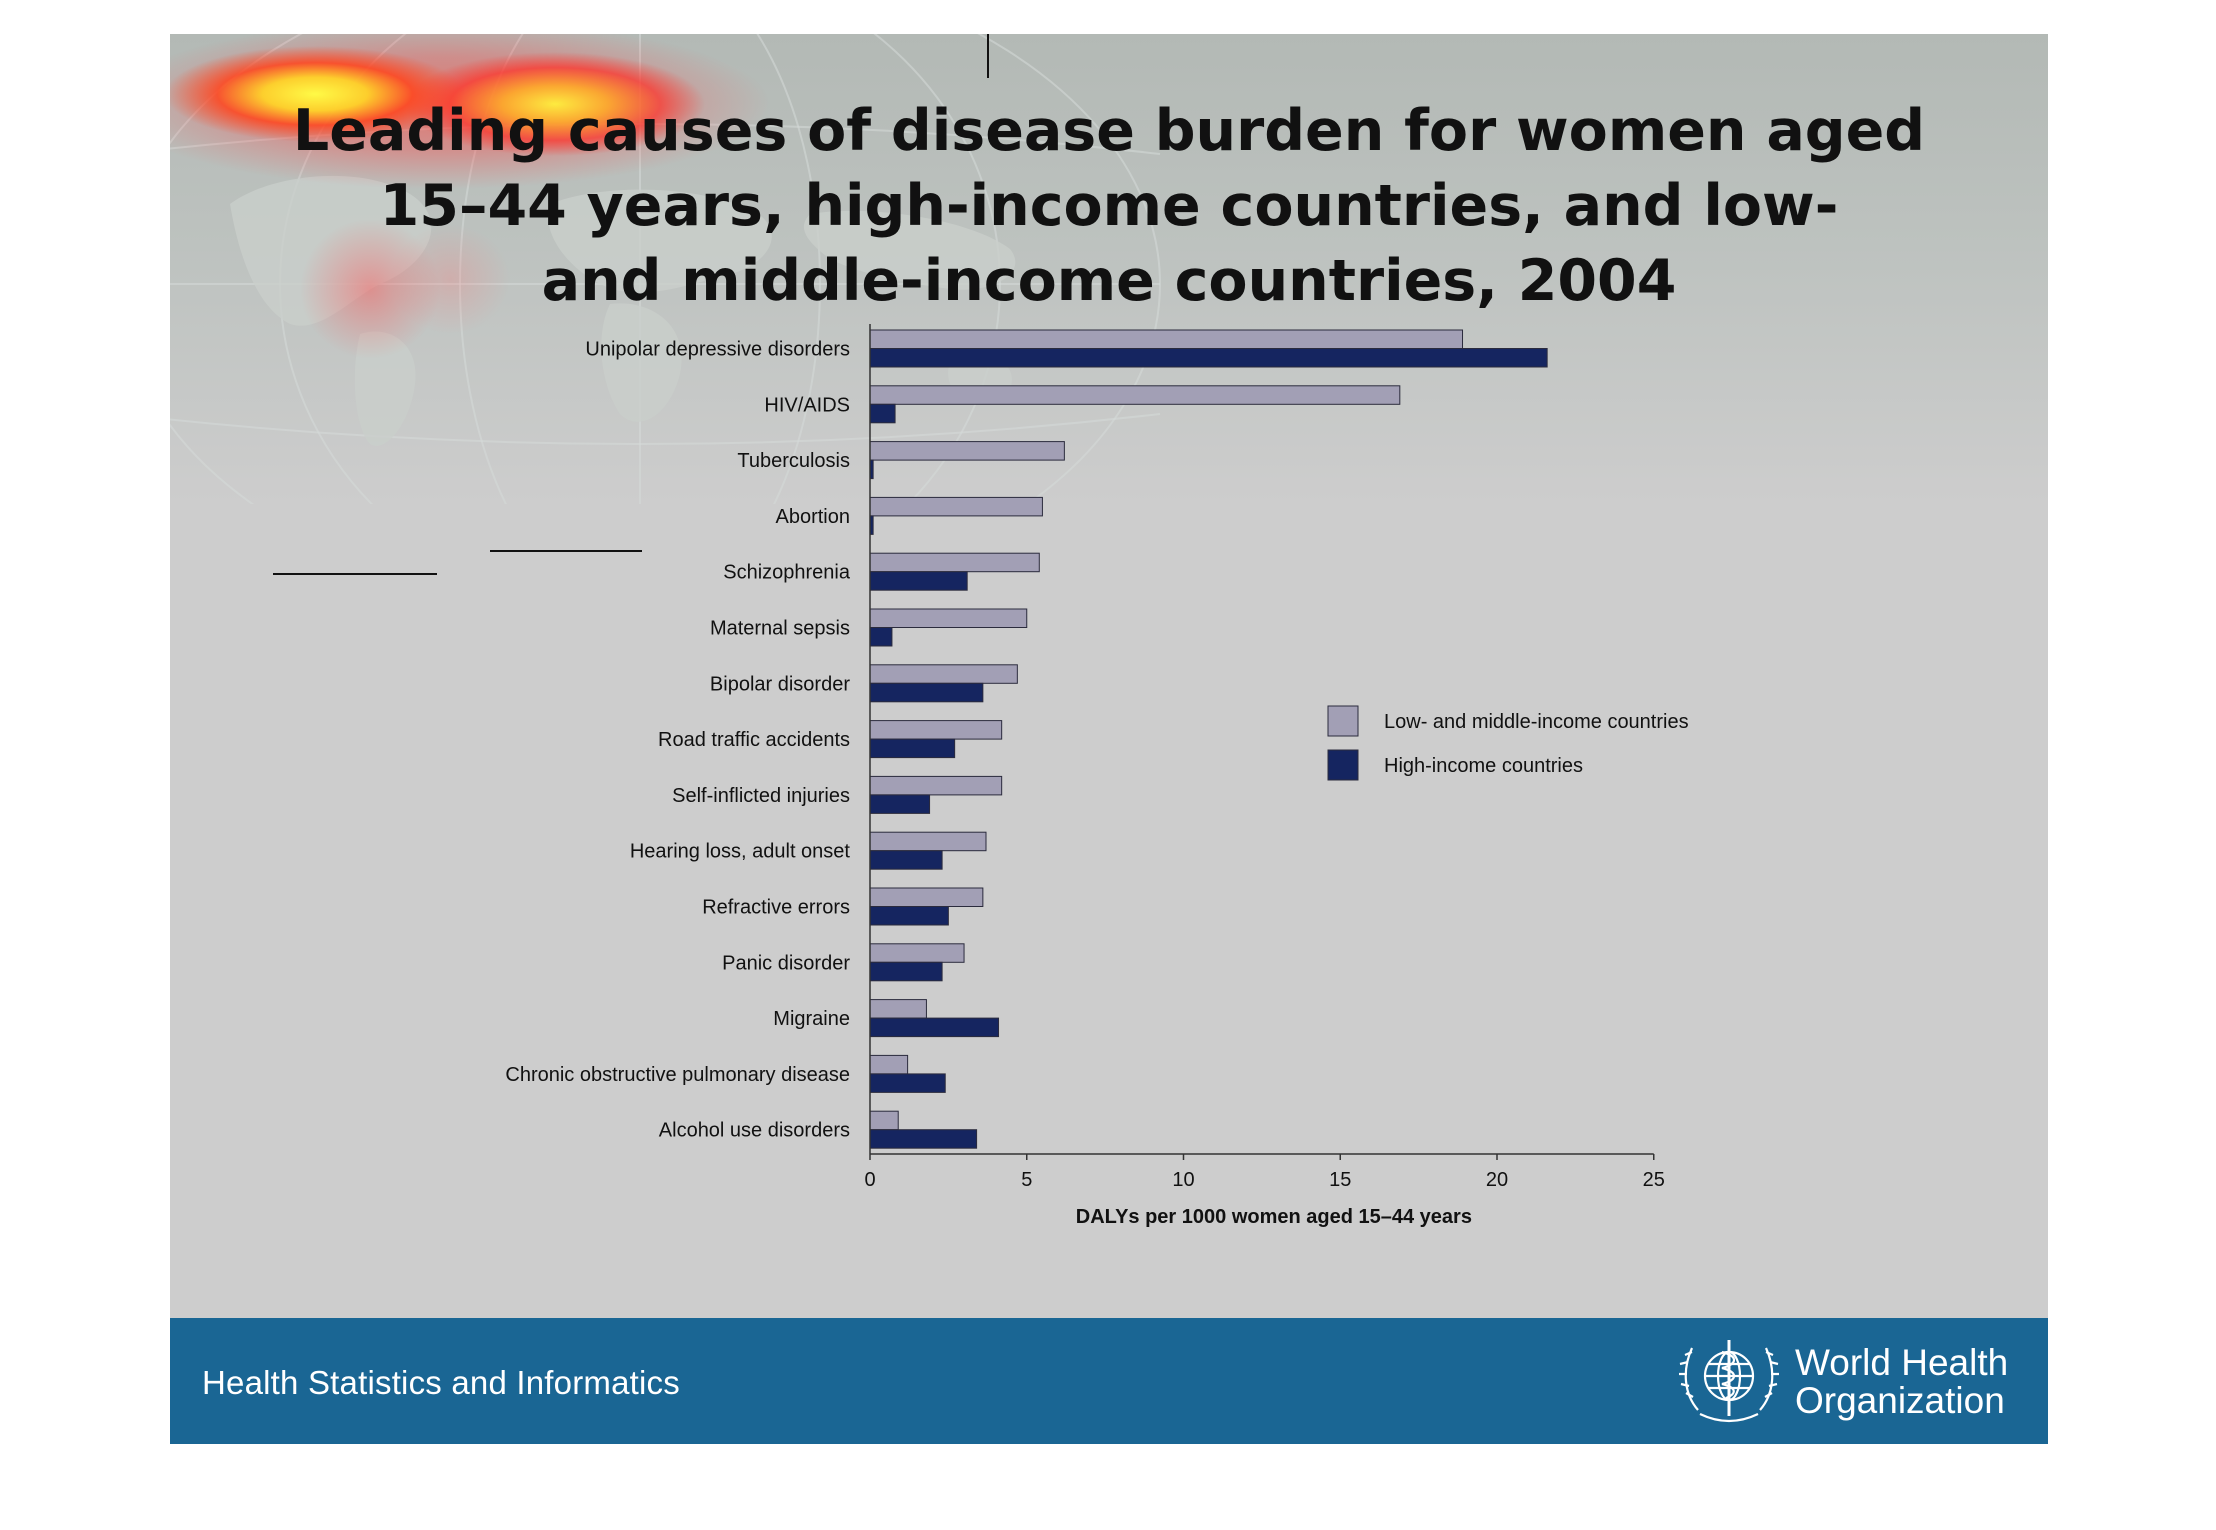 This screenshot has height=1530, width=2216. What do you see at coordinates (717, 350) in the screenshot?
I see `category-label: Unipolar depressive disorders` at bounding box center [717, 350].